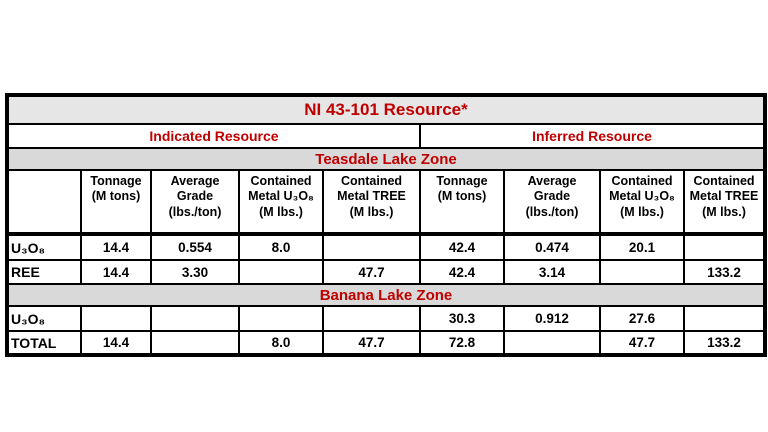 The height and width of the screenshot is (432, 768). I want to click on cell-u3o8-inferred: 47.7, so click(642, 343).